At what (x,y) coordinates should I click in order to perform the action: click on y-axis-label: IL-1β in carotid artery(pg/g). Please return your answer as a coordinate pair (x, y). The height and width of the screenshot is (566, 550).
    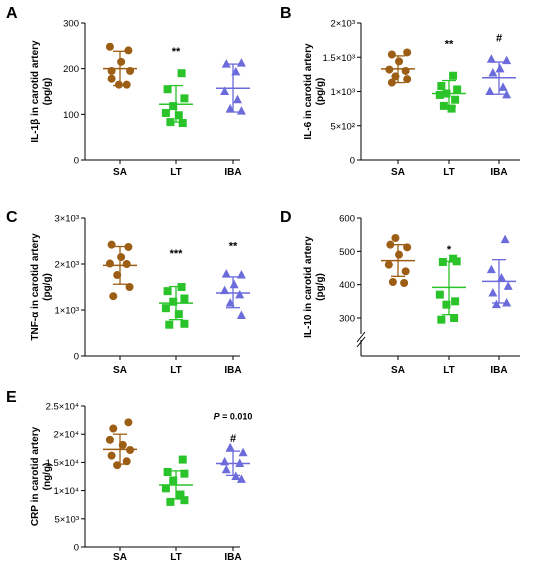
    Looking at the image, I should click on (41, 91).